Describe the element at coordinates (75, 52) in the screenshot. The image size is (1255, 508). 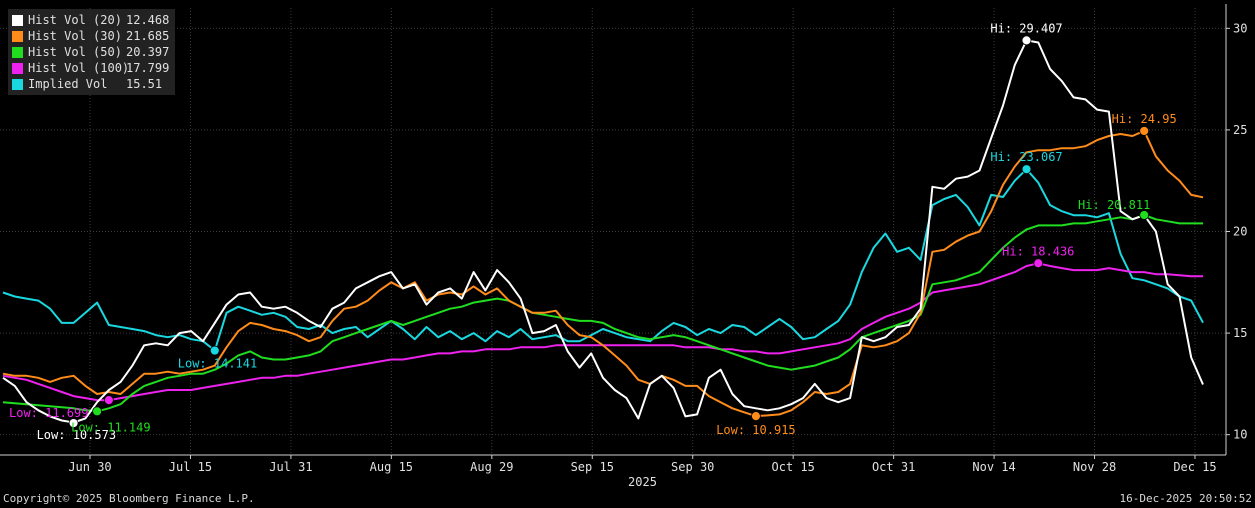
I see `legend-label: Hist Vol (50)` at that location.